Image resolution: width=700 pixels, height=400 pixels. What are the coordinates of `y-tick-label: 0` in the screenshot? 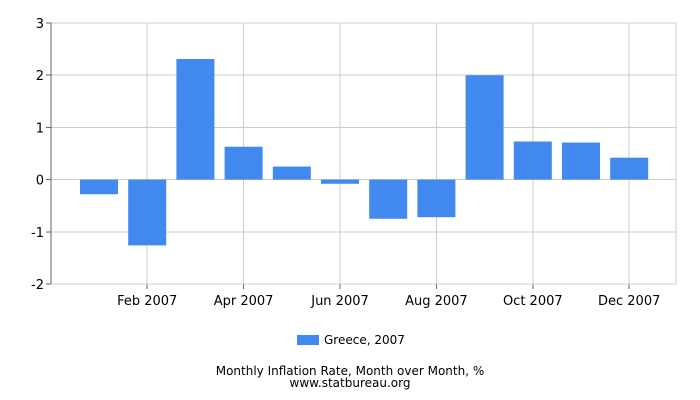 It's located at (40, 181).